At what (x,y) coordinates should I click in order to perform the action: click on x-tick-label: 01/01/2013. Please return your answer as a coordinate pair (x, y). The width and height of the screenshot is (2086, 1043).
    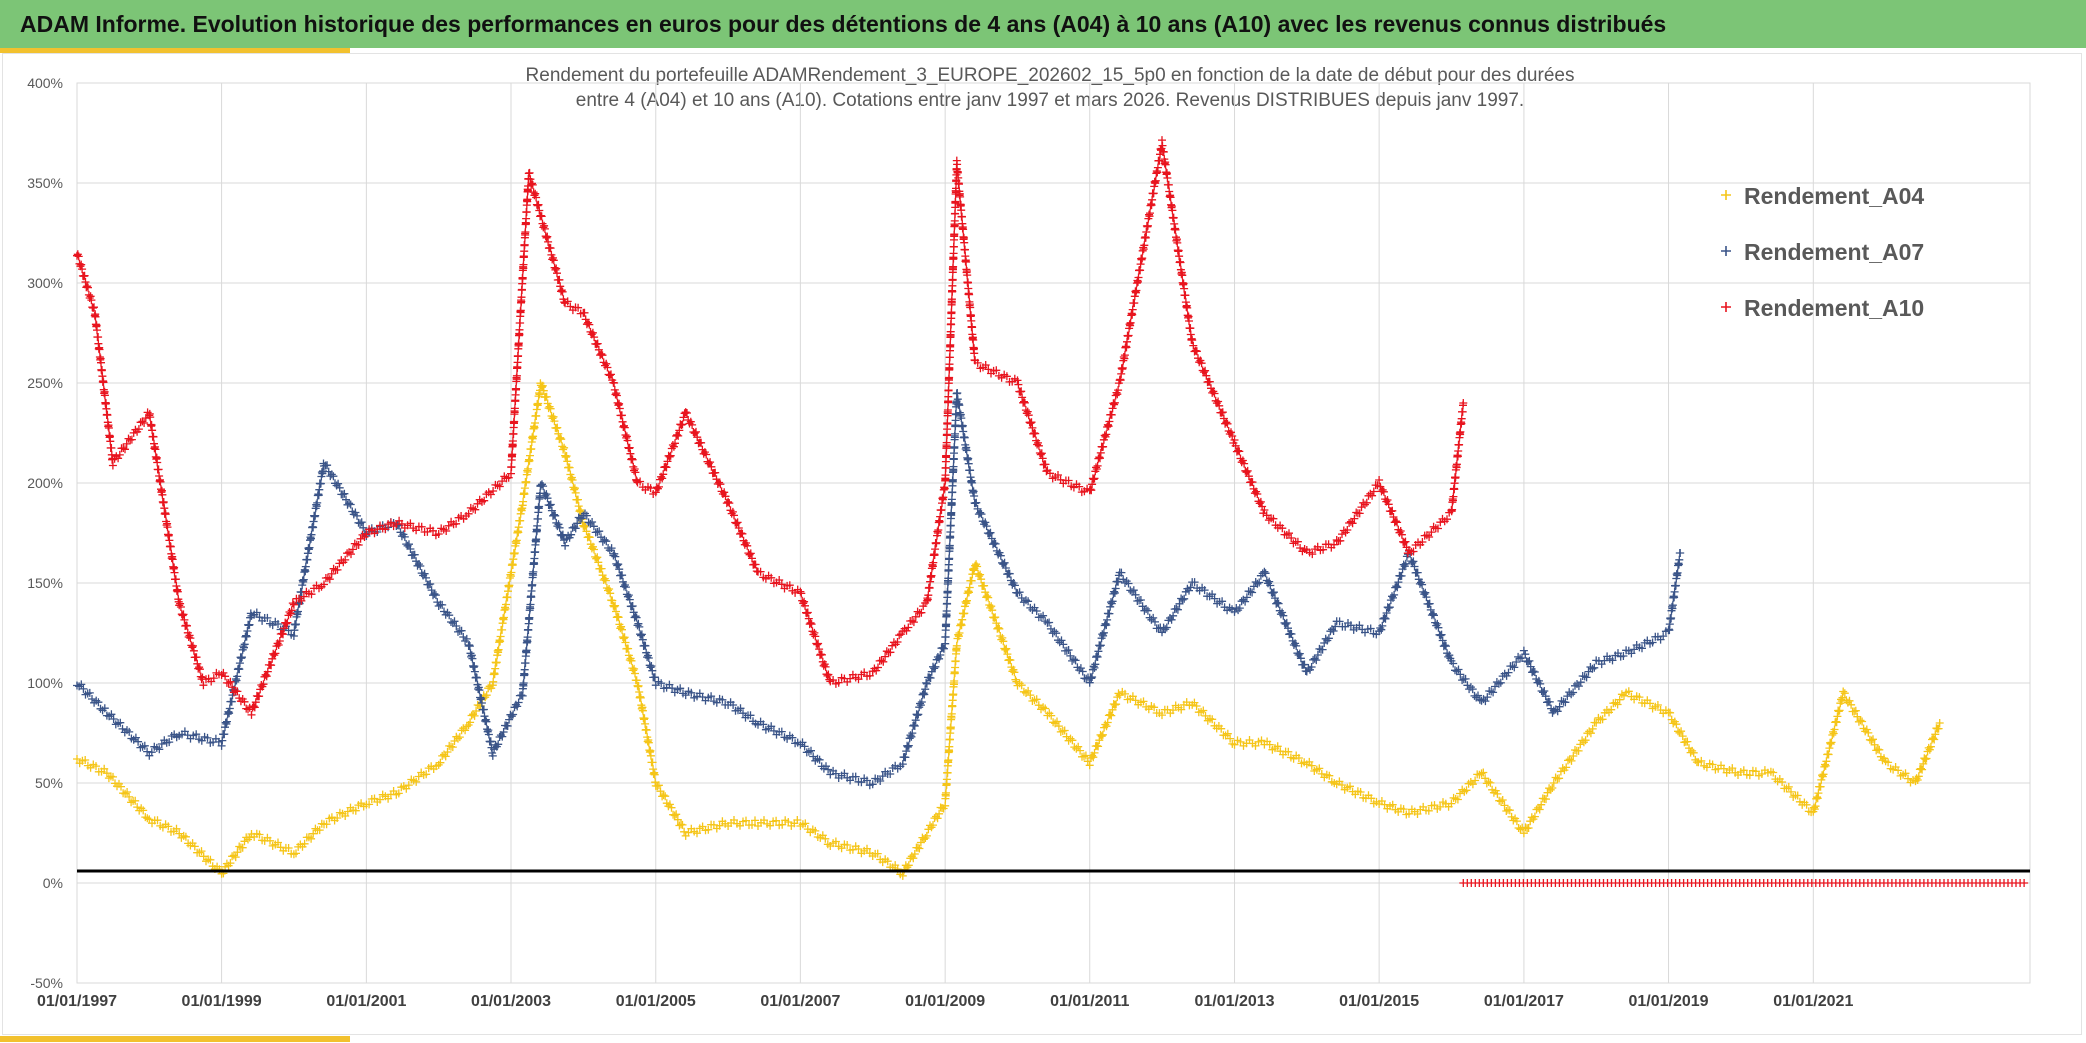
    Looking at the image, I should click on (1234, 1001).